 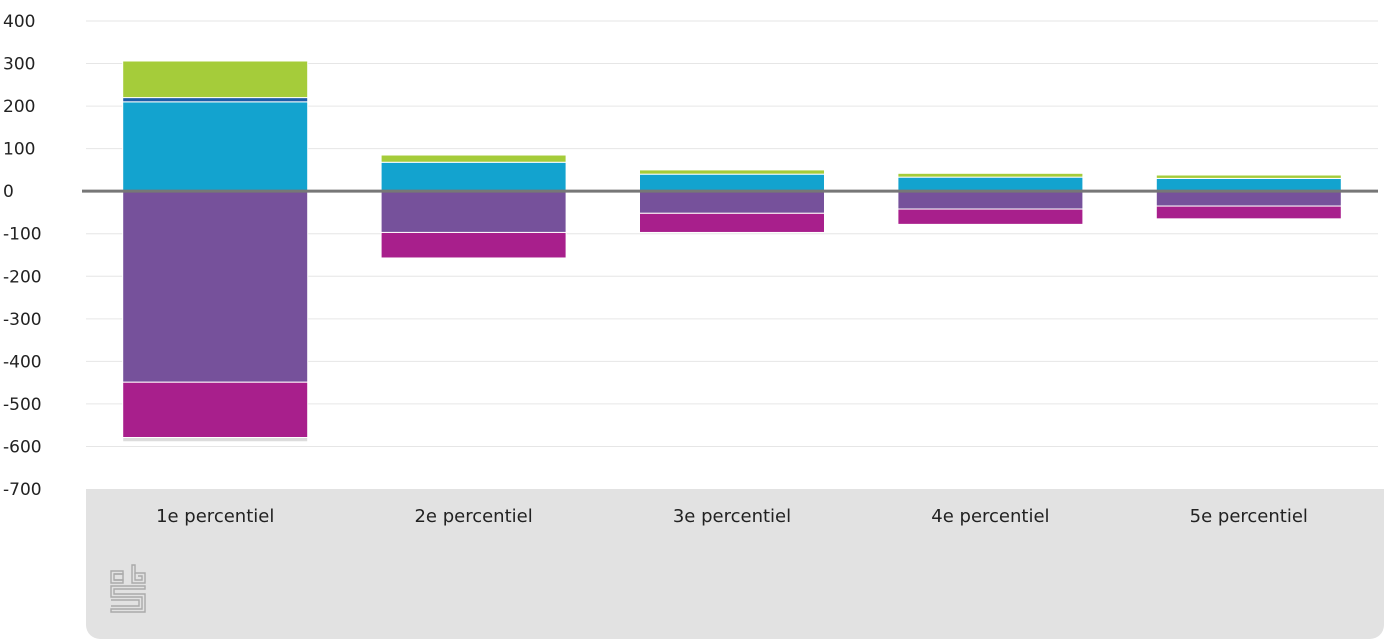 What do you see at coordinates (22, 277) in the screenshot?
I see `y-tick-label: -200` at bounding box center [22, 277].